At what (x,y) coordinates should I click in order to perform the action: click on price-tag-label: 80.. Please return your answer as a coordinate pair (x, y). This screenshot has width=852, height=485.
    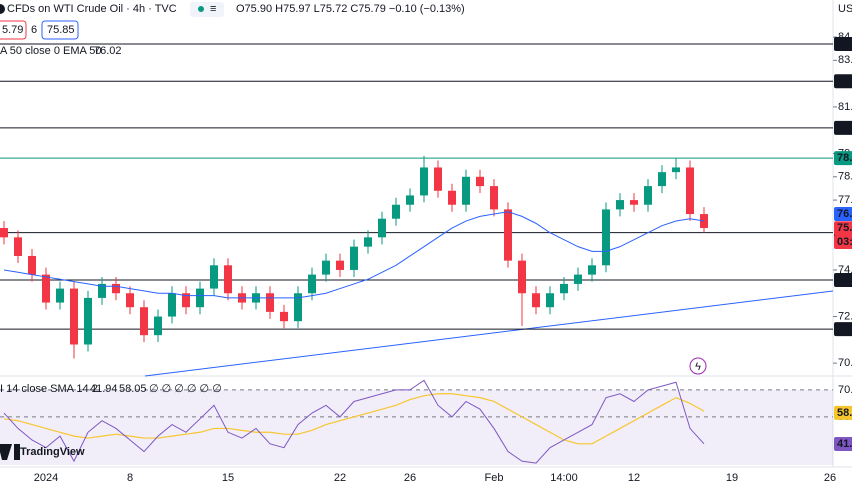
    Looking at the image, I should click on (844, 128).